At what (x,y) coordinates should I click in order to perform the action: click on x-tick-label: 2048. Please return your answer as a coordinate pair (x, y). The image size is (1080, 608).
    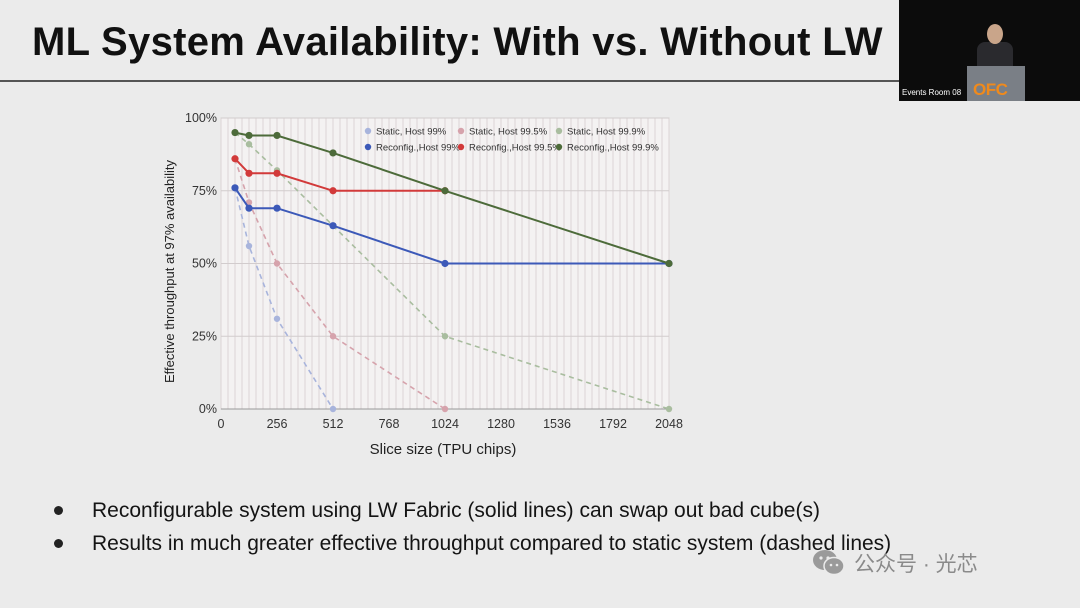
    Looking at the image, I should click on (669, 424).